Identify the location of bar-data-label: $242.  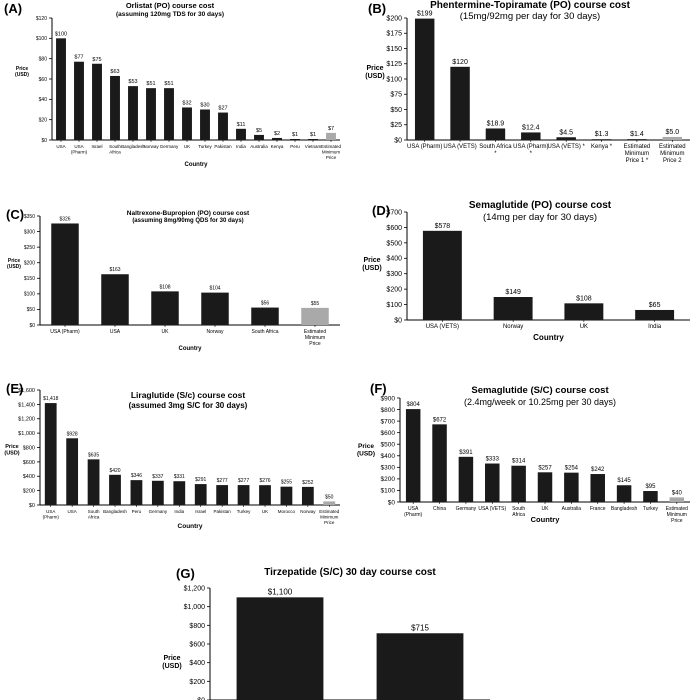
(598, 470).